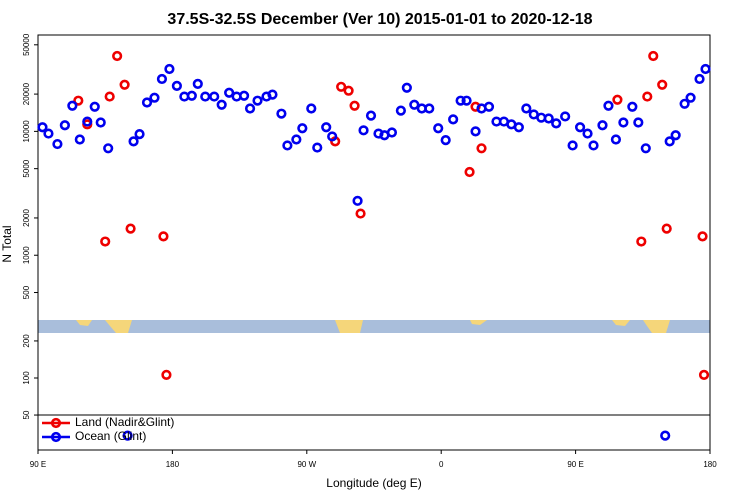 Image resolution: width=750 pixels, height=500 pixels. What do you see at coordinates (26, 292) in the screenshot?
I see `y-tick-label: 500` at bounding box center [26, 292].